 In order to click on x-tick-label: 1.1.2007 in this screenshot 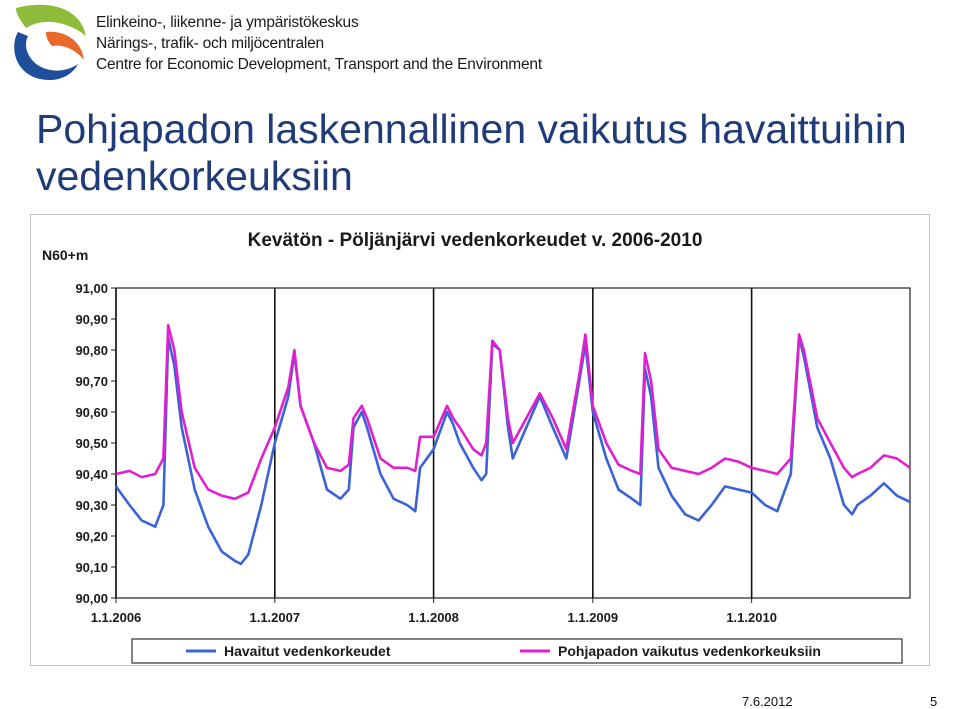, I will do `click(274, 617)`.